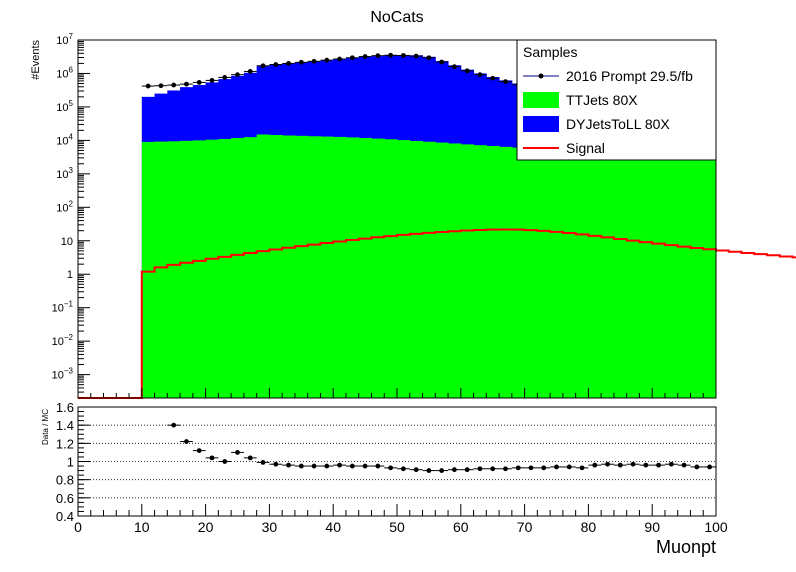  I want to click on x-tick-label: 90, so click(652, 527).